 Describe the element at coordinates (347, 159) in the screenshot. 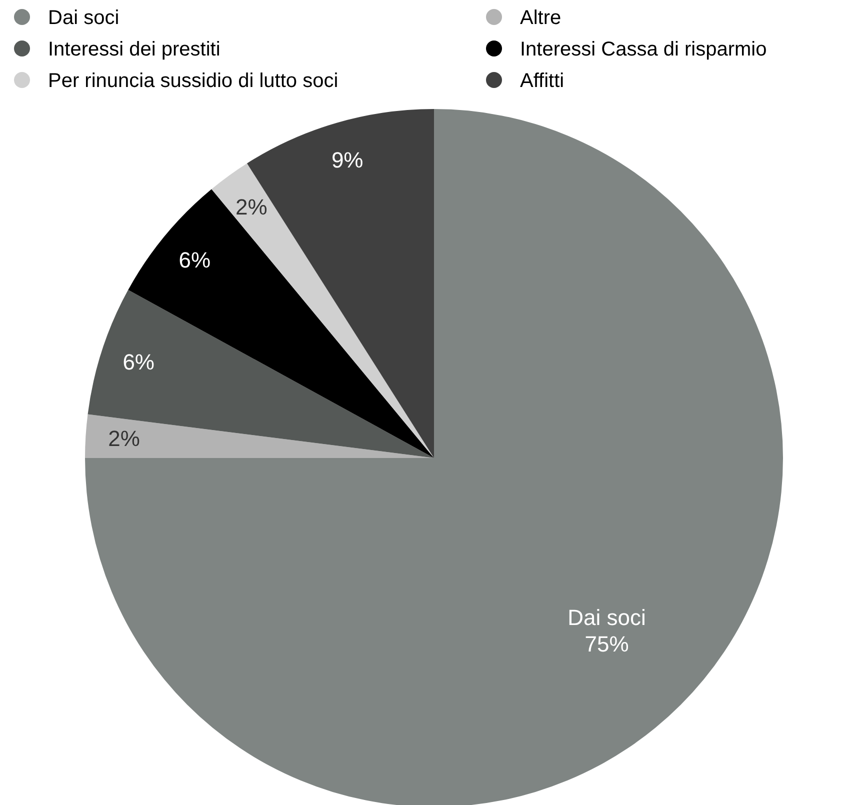

I see `data-label: 9%` at that location.